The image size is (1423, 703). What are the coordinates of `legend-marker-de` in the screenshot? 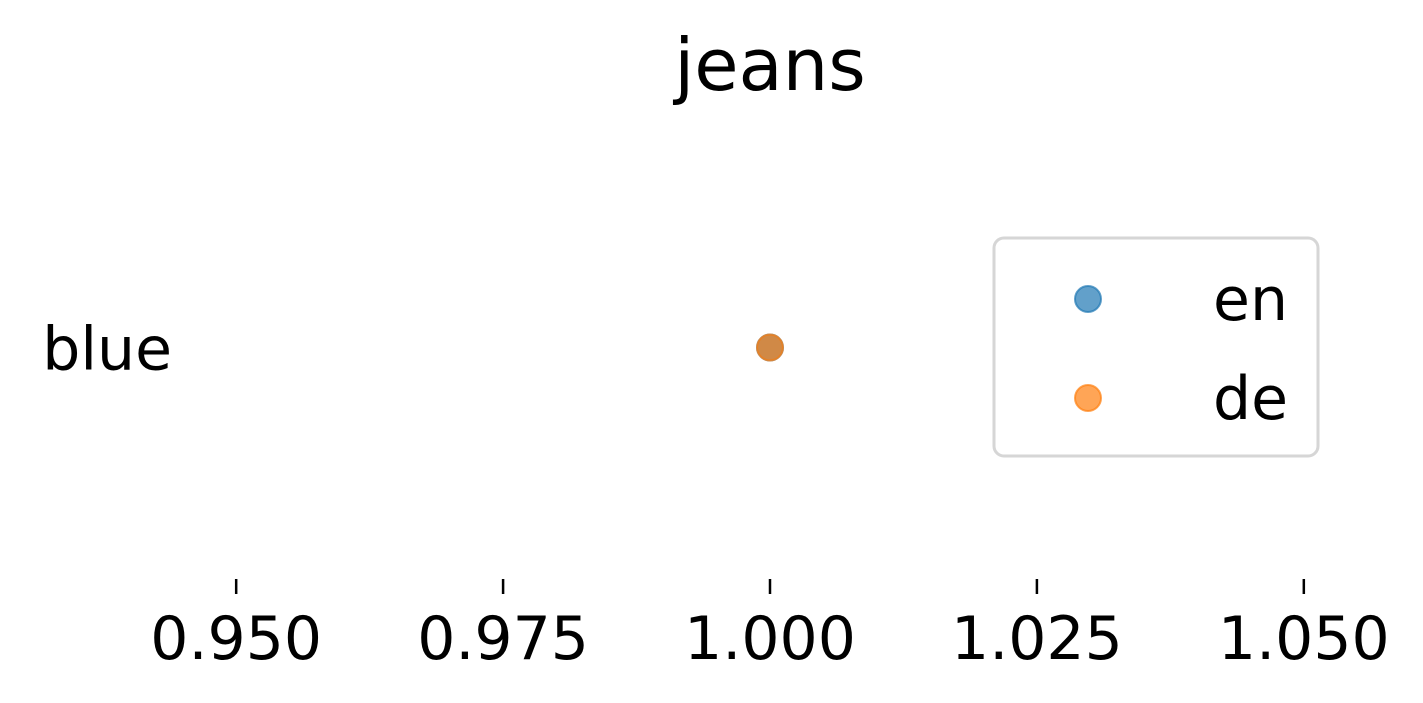 It's located at (1088, 398).